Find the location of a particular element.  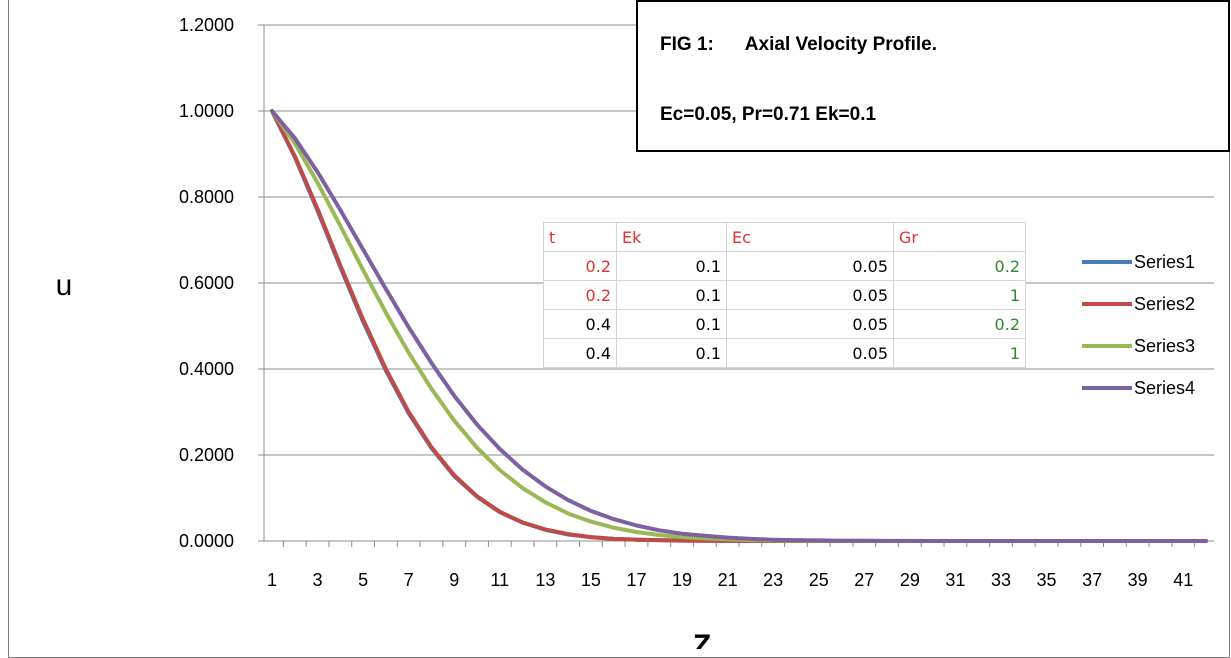

x-tick-label: 23 is located at coordinates (773, 580).